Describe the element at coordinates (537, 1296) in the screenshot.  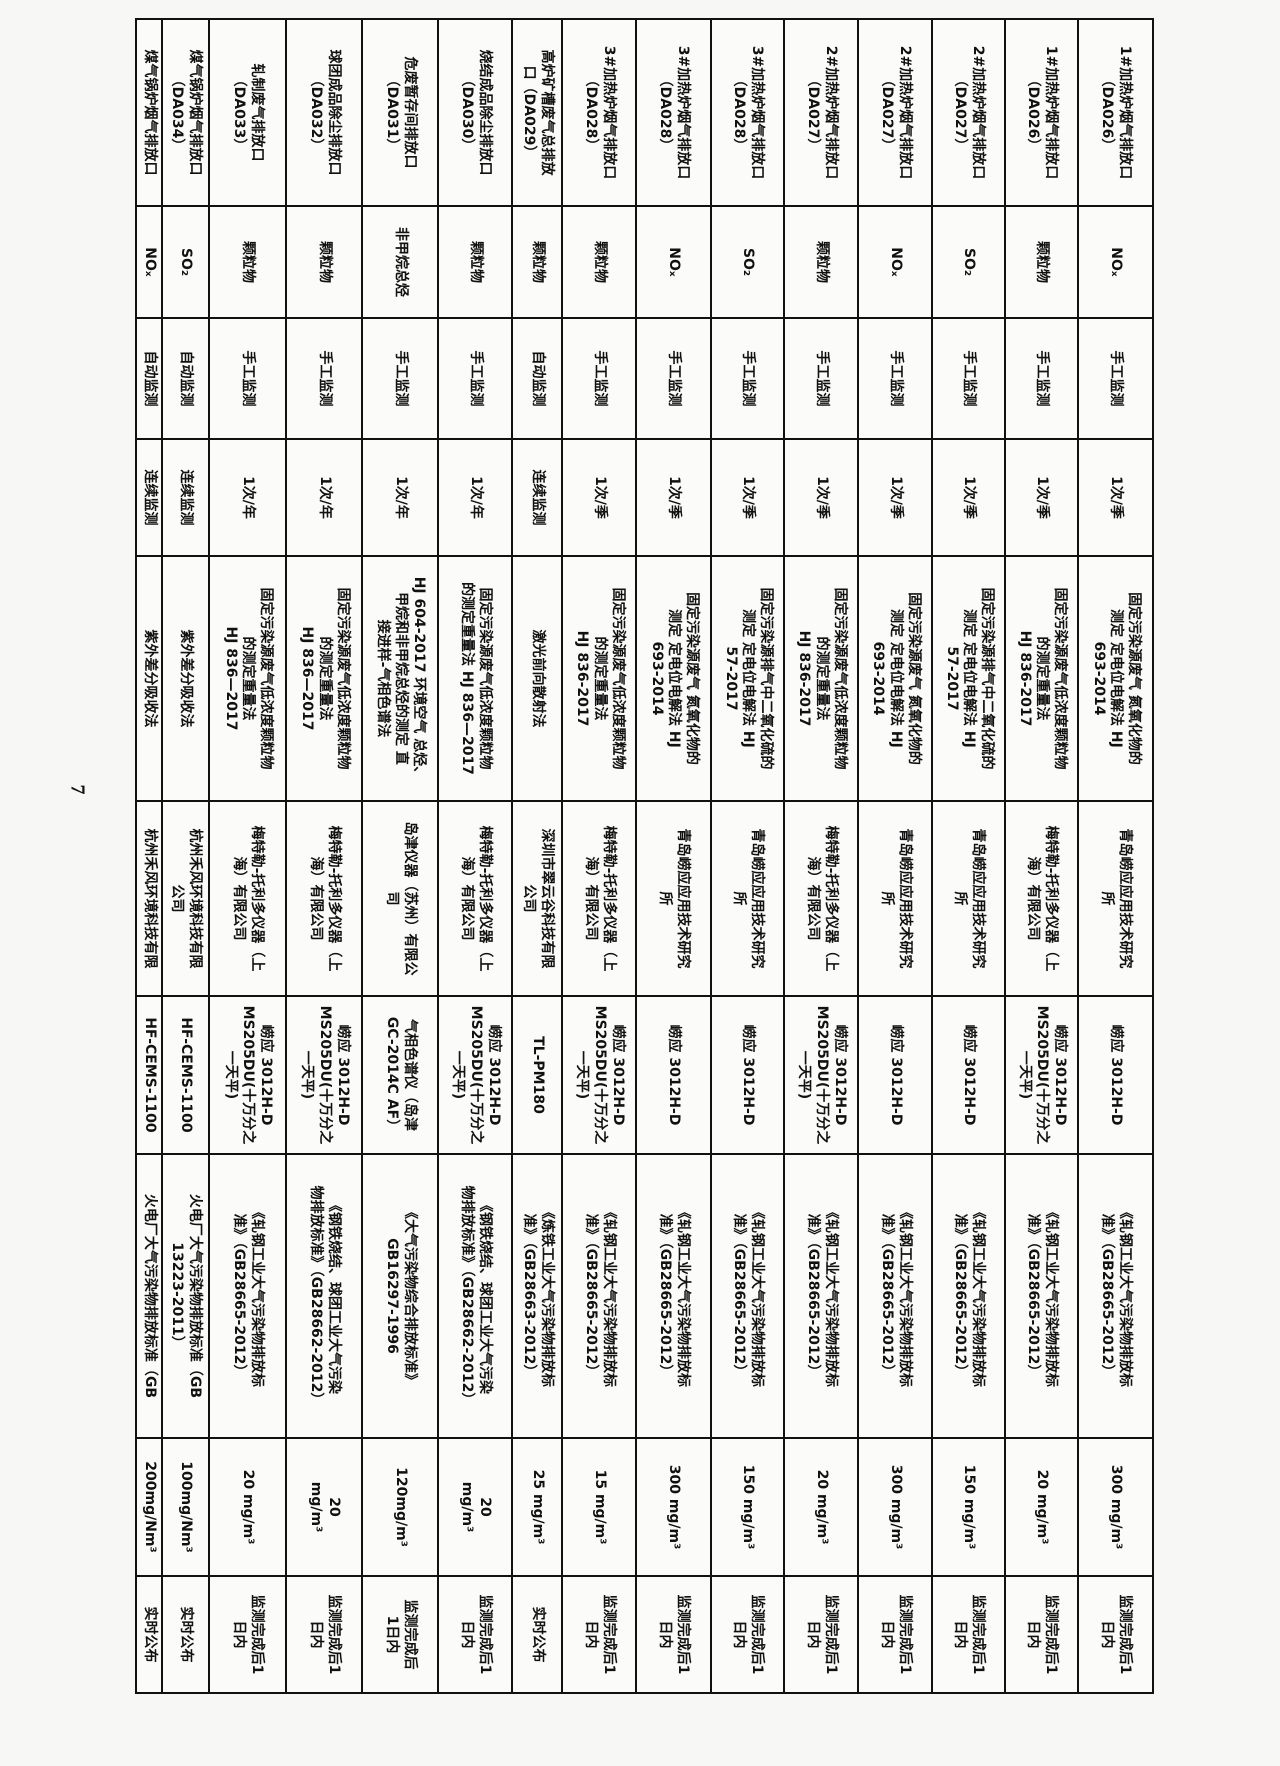
I see `emission-standard-cell: 《炼铁工业大气污染物排放标 准》（GB28663-2012）` at that location.